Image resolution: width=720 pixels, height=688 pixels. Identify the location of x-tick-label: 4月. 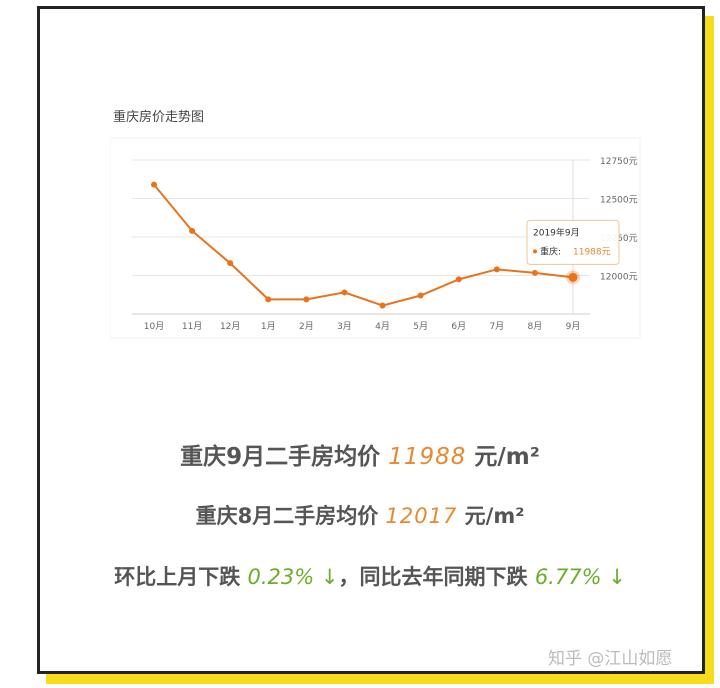
(382, 326).